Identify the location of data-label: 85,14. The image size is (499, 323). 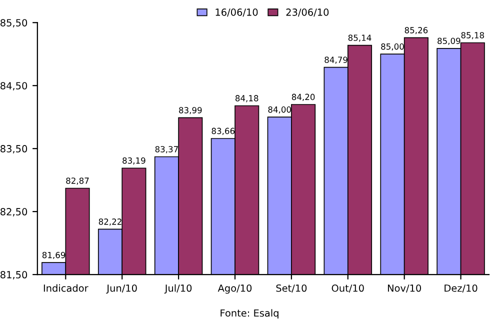
(360, 38).